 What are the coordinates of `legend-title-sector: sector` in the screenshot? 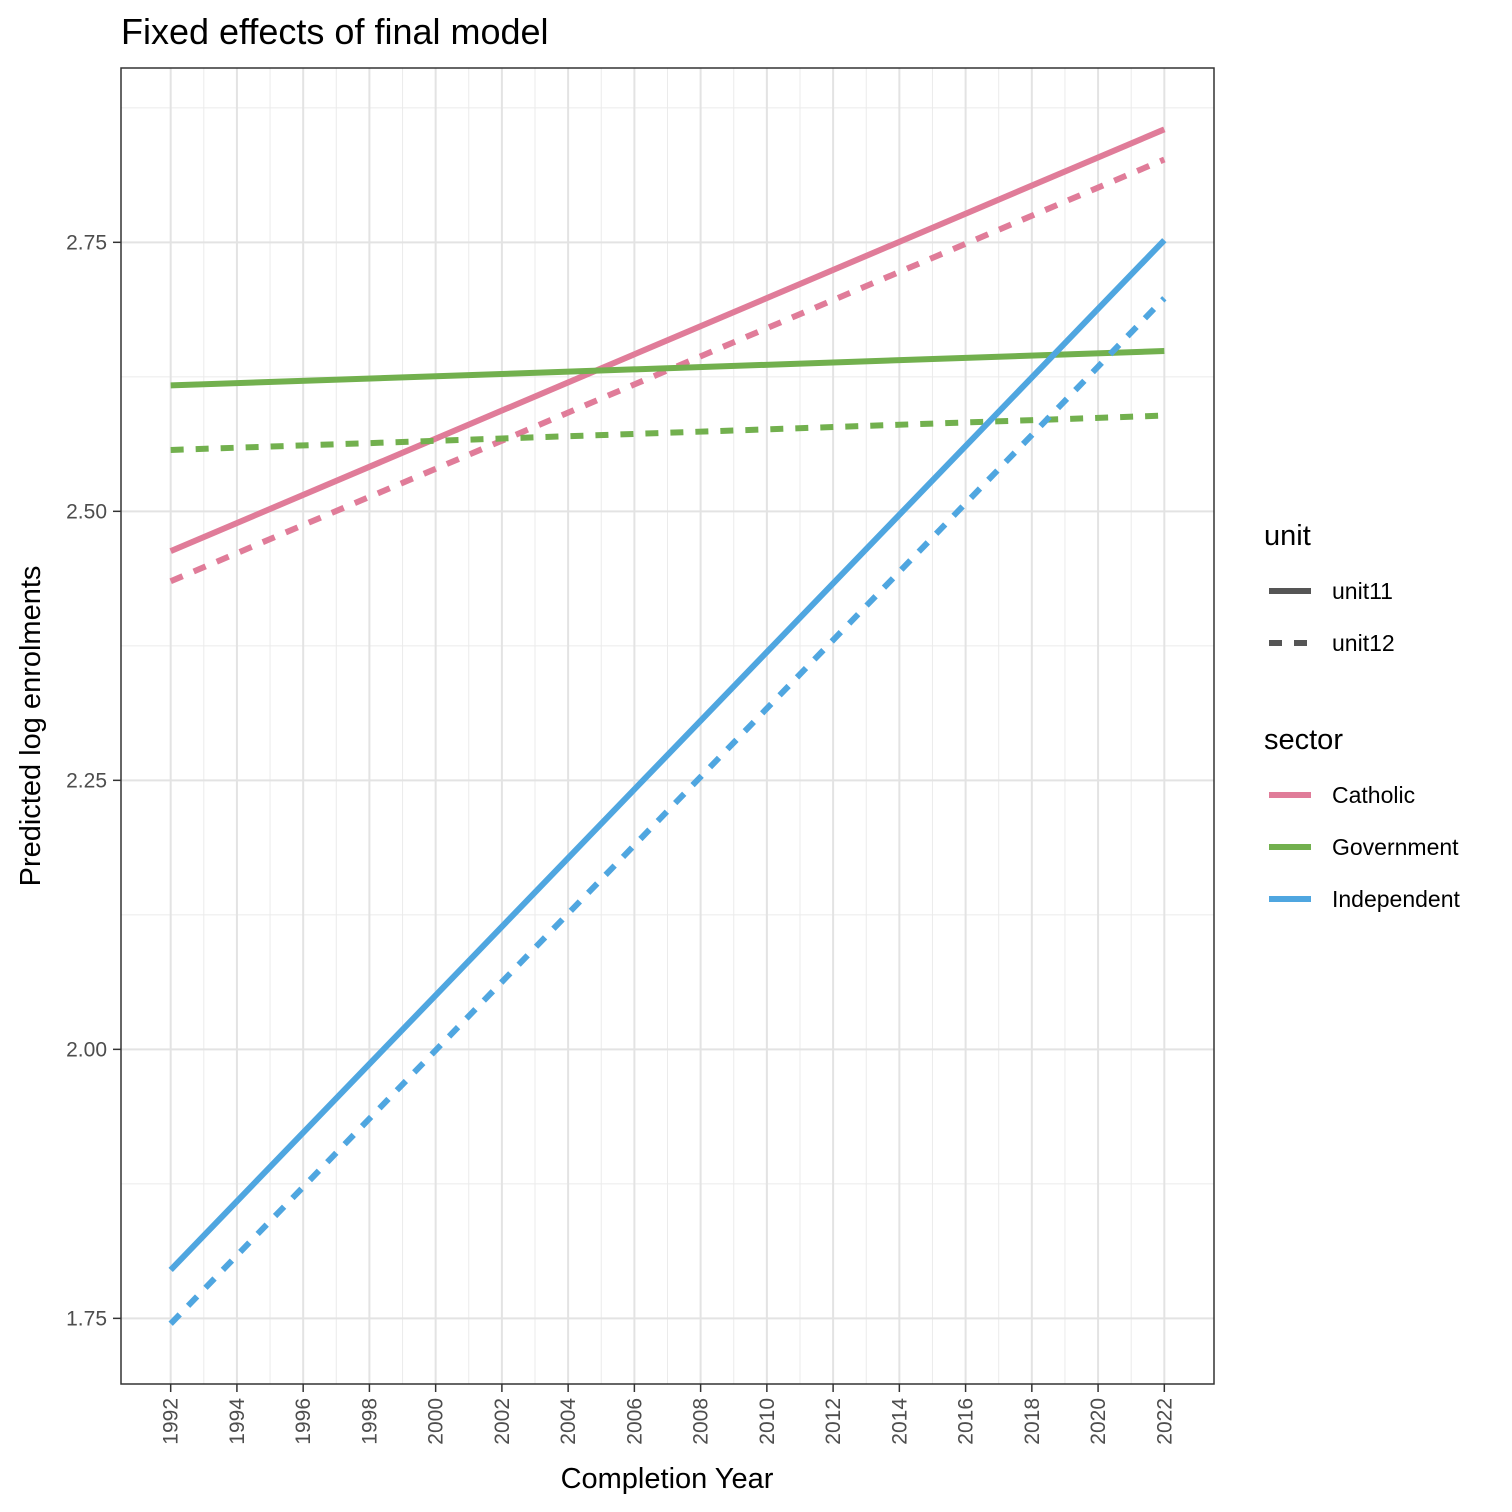 It's located at (1303, 740).